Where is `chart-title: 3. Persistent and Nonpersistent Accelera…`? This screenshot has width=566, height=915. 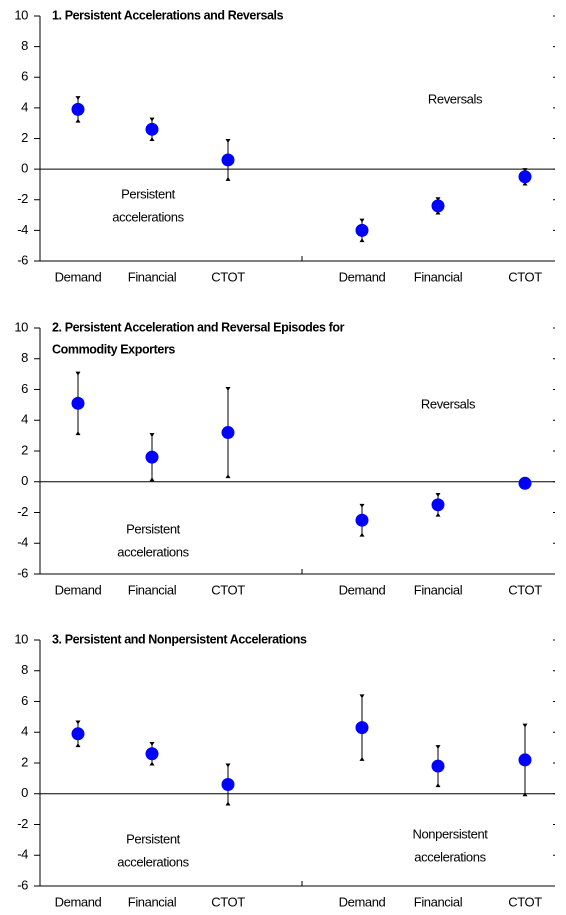 chart-title: 3. Persistent and Nonpersistent Accelera… is located at coordinates (179, 639).